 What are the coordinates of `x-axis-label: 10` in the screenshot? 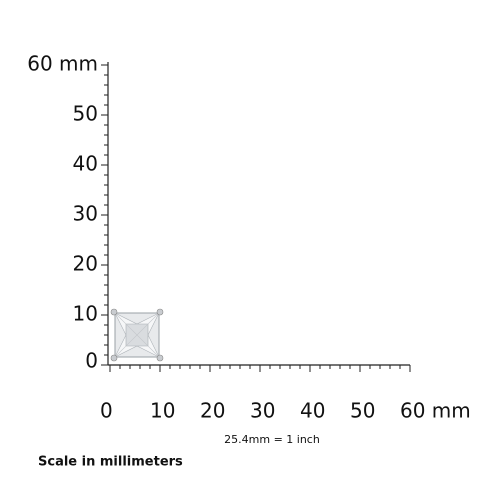 It's located at (162, 411).